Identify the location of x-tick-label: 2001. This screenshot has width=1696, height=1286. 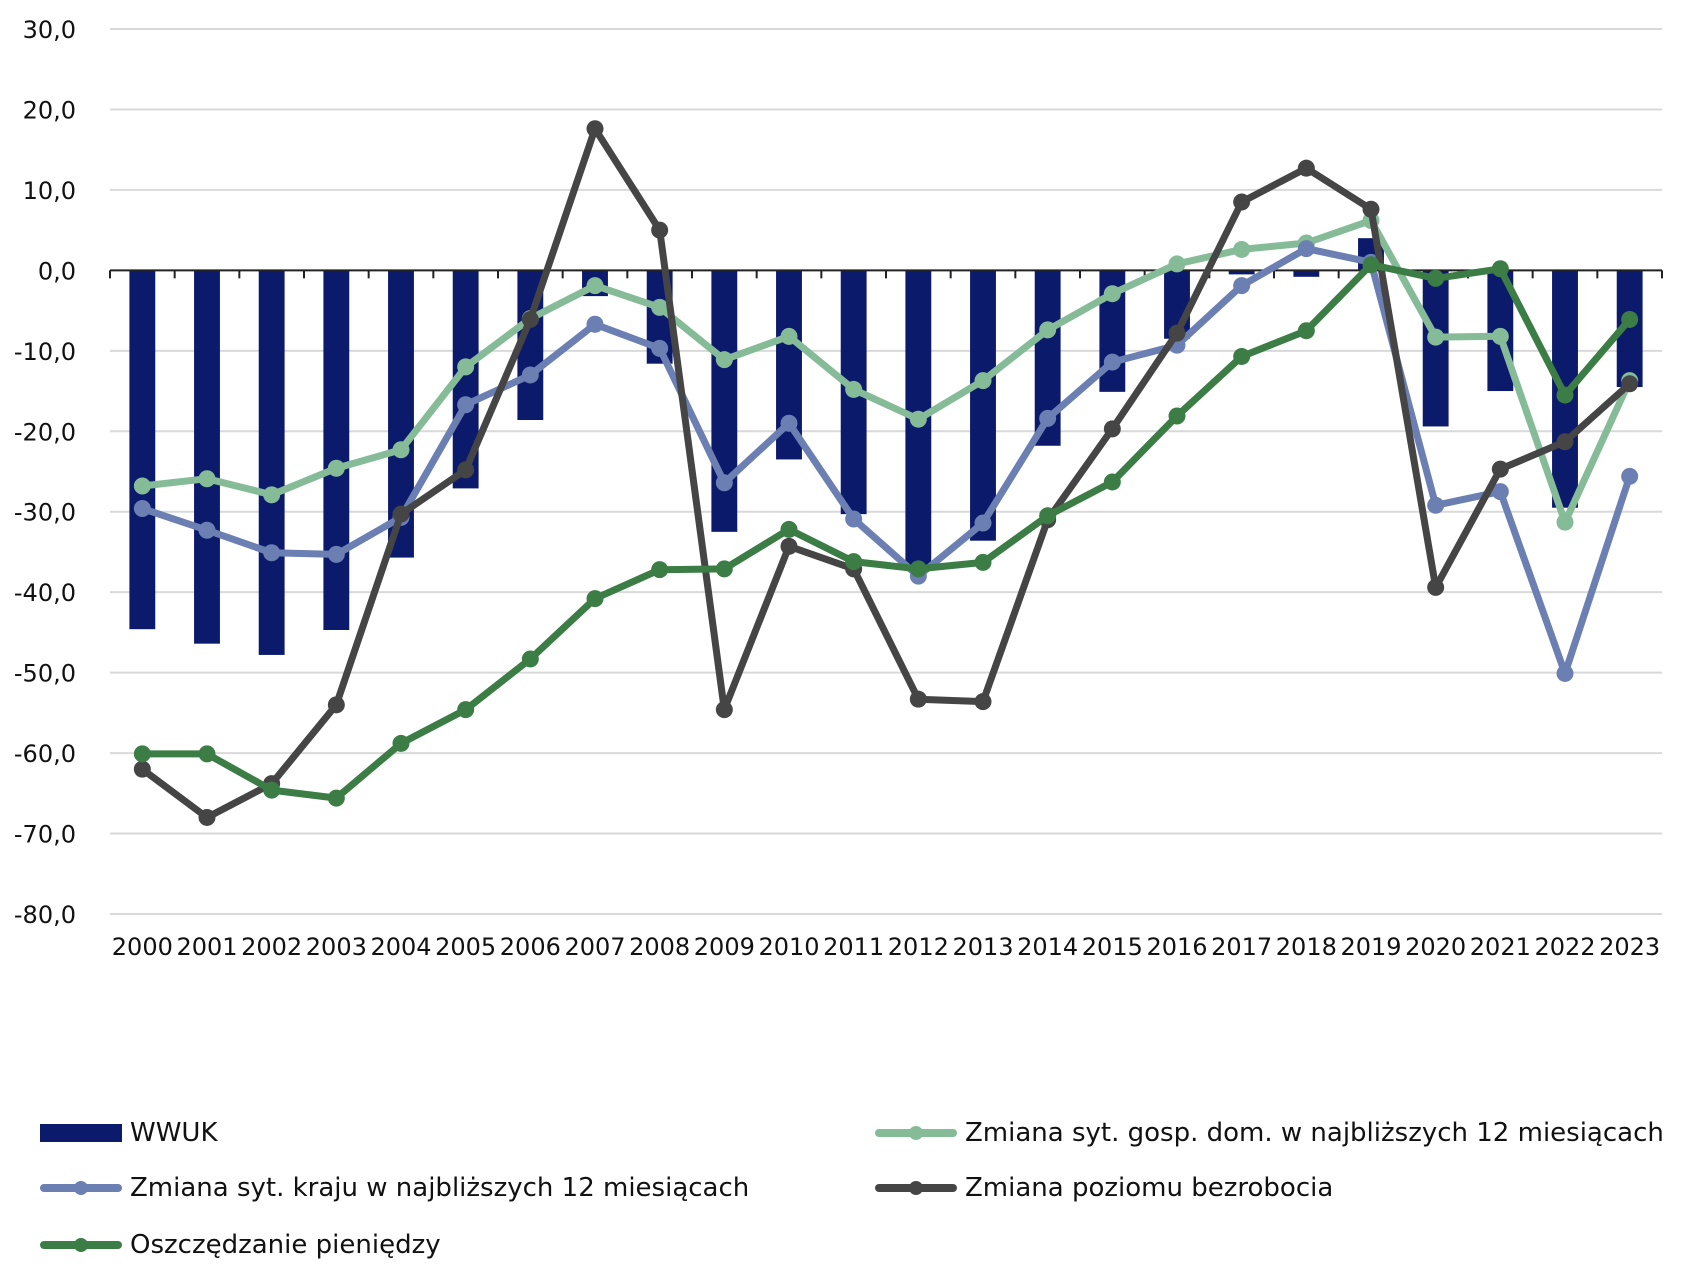
(206, 947).